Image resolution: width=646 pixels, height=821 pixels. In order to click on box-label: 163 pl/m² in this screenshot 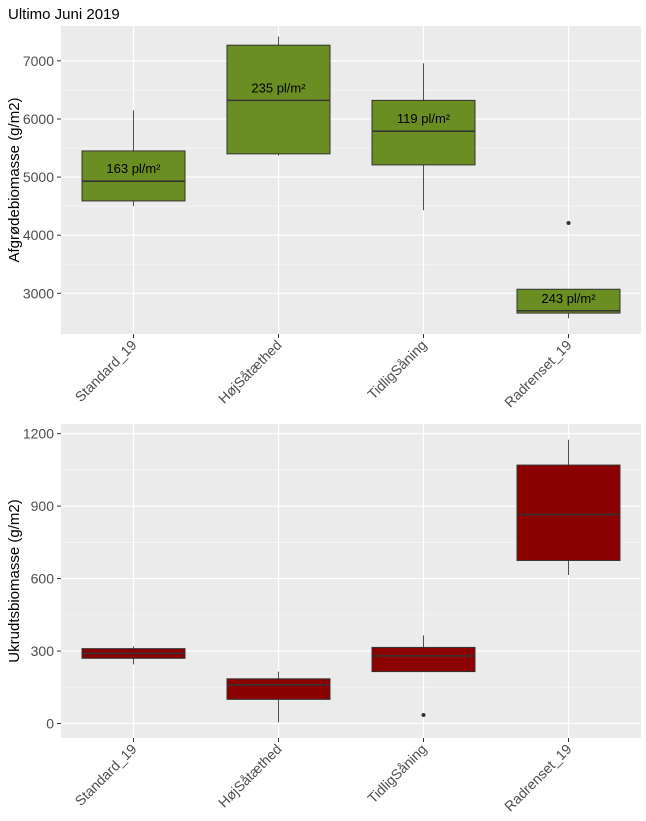, I will do `click(133, 168)`.